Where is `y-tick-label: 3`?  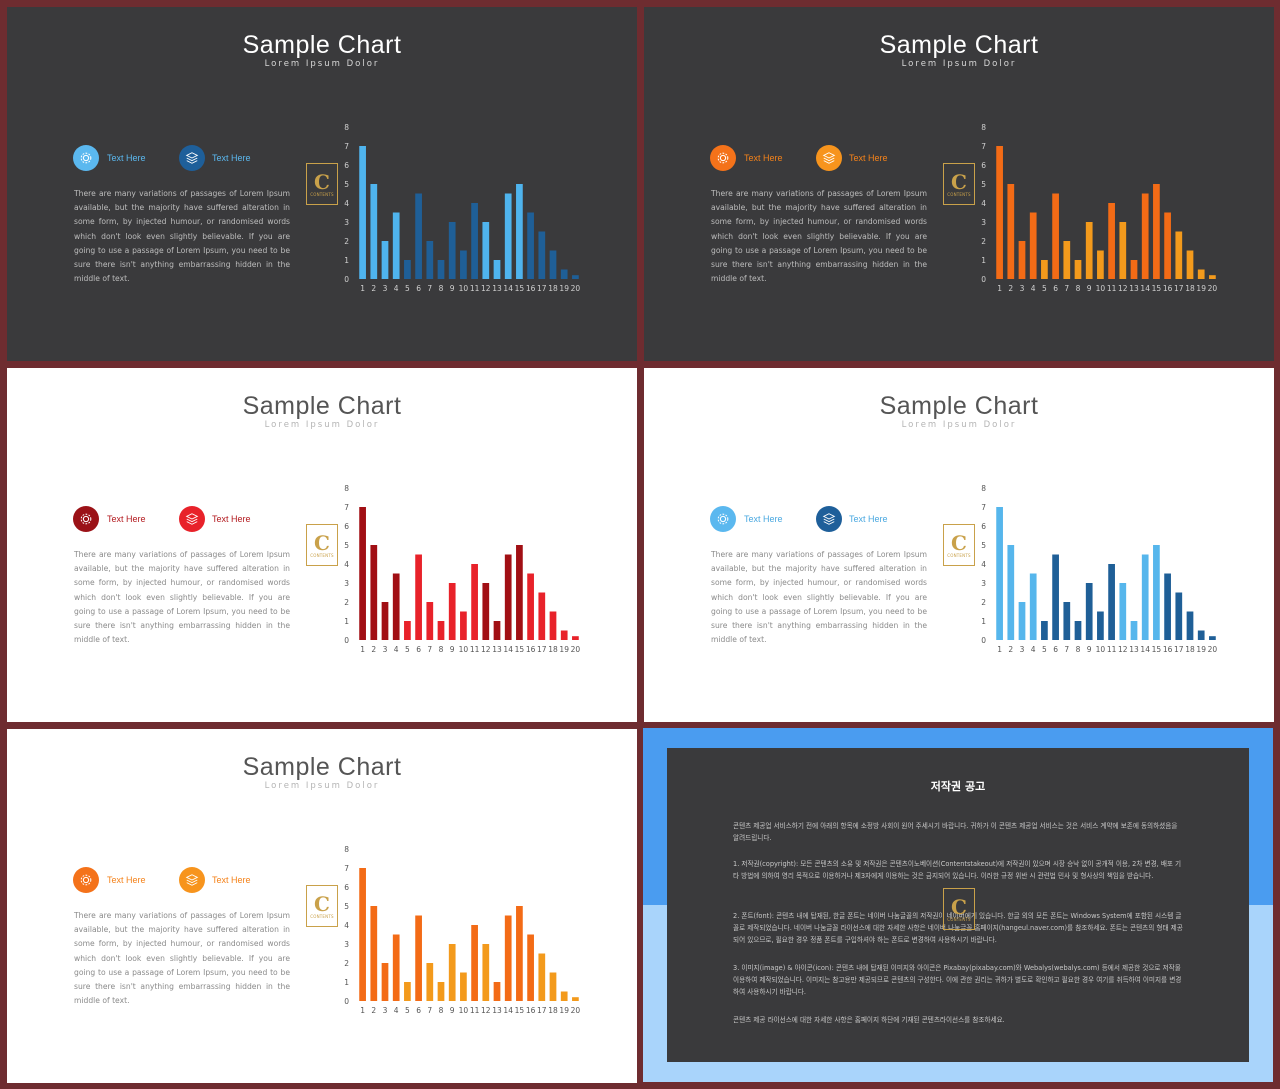 y-tick-label: 3 is located at coordinates (346, 583).